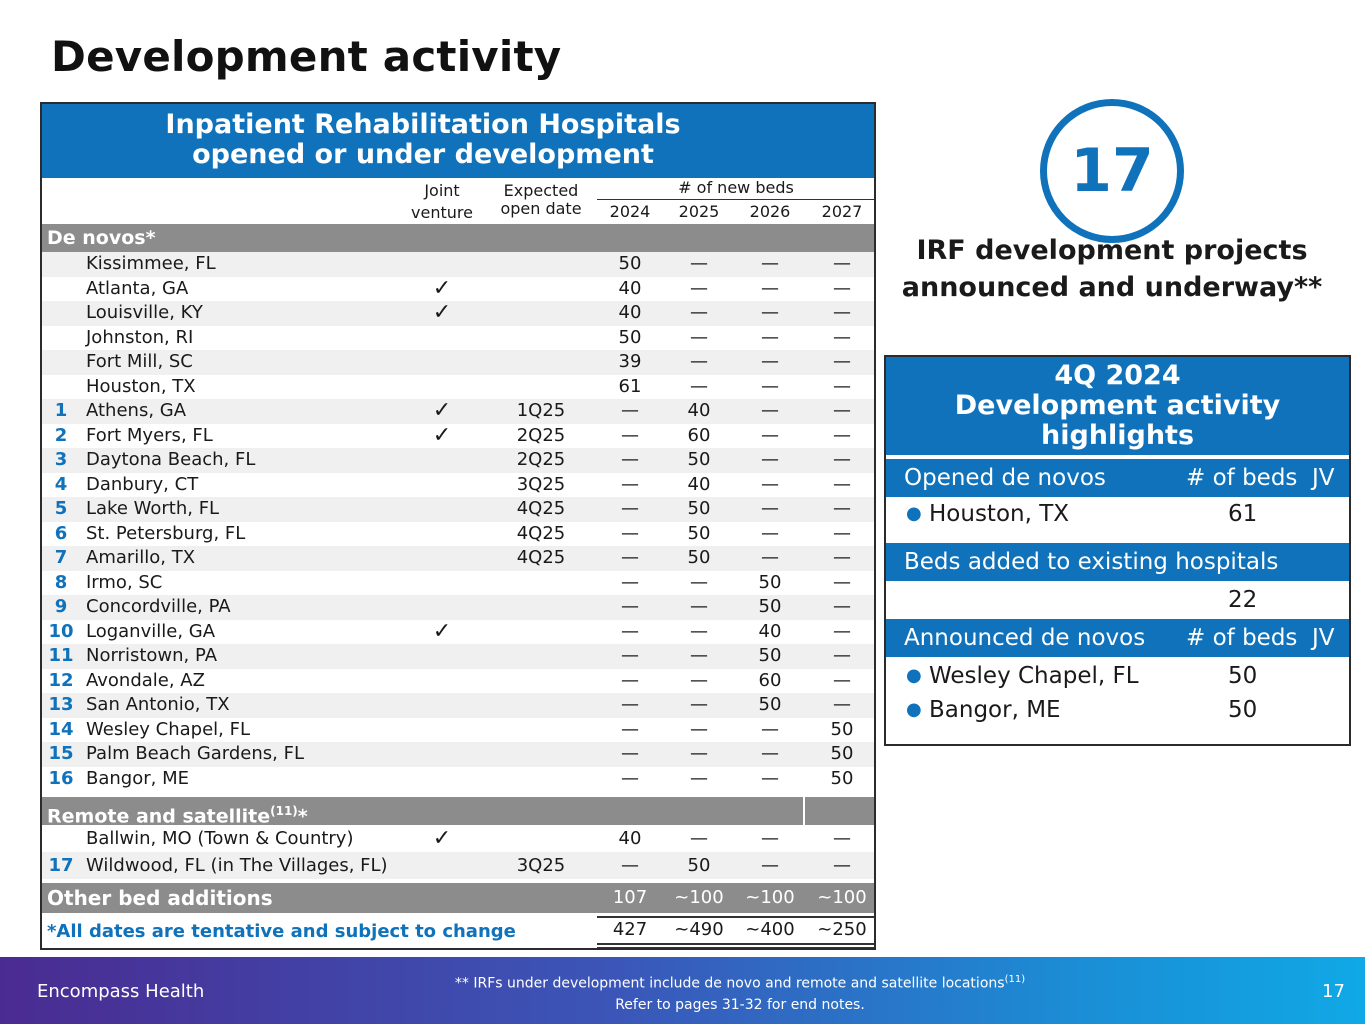 The width and height of the screenshot is (1365, 1024). I want to click on row-number: 5, so click(61, 508).